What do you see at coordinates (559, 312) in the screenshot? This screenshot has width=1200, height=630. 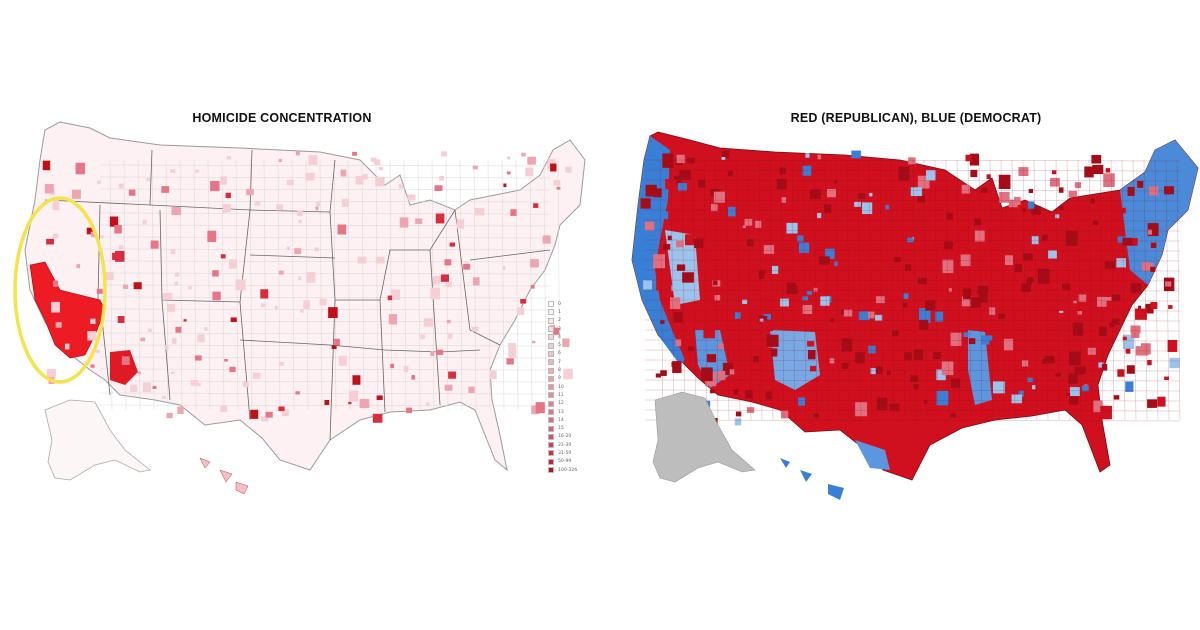 I see `legend-label: 1` at bounding box center [559, 312].